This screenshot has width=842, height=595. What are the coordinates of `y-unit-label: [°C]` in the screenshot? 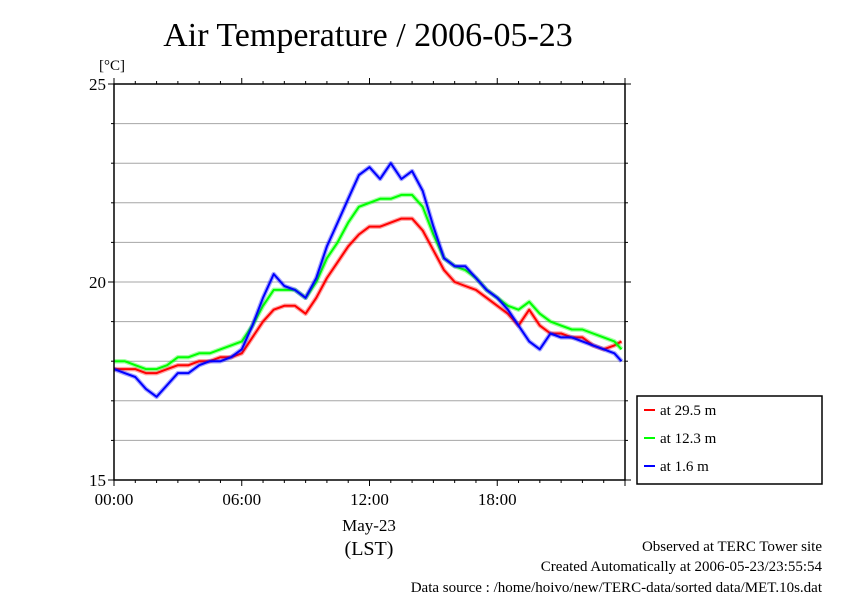 It's located at (112, 66).